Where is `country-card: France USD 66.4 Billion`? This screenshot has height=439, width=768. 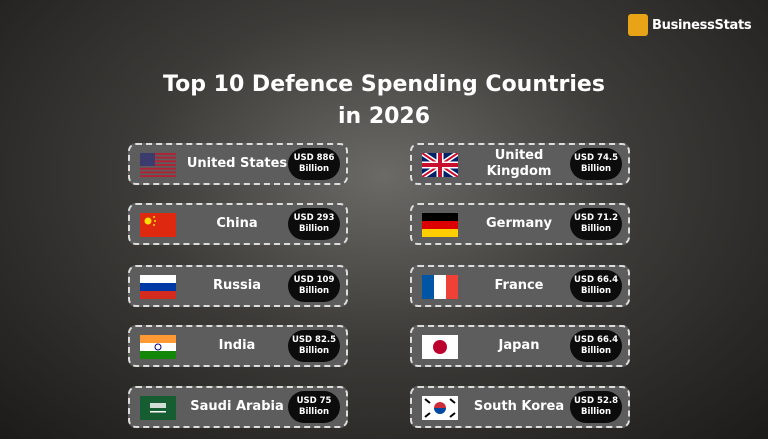 country-card: France USD 66.4 Billion is located at coordinates (520, 286).